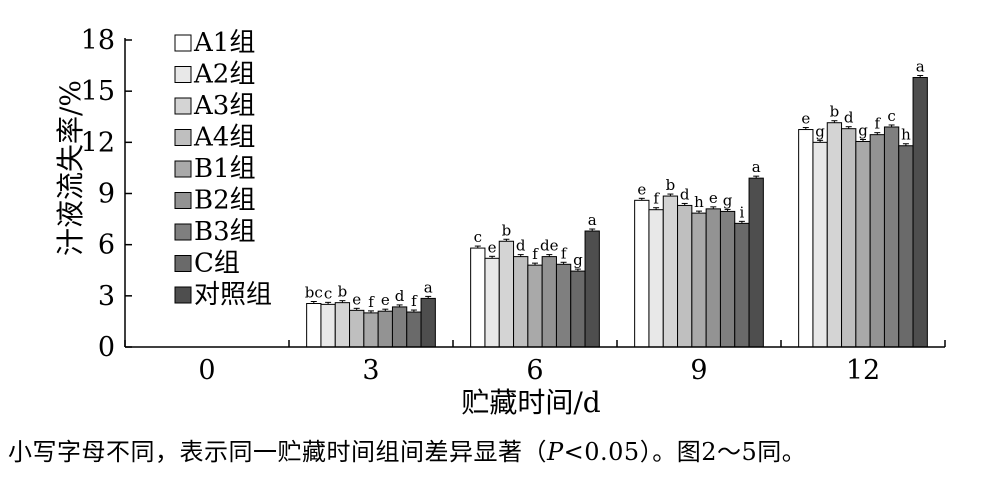  I want to click on legend-label: B1组, so click(225, 169).